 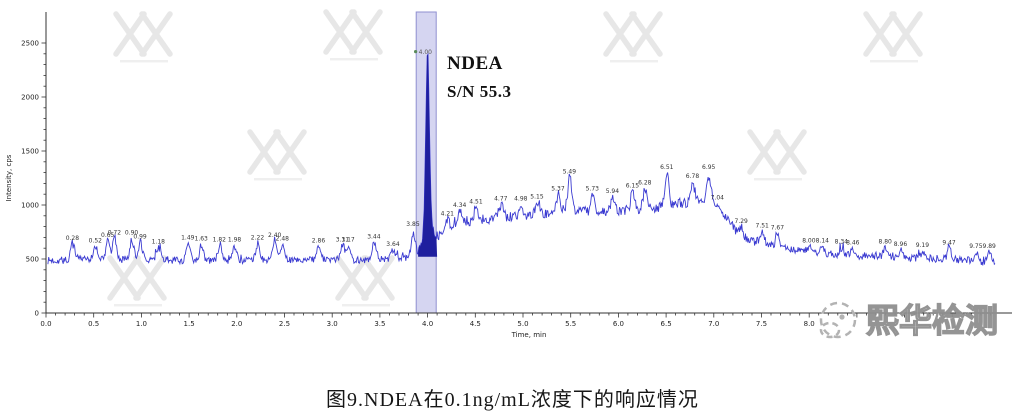 What do you see at coordinates (558, 189) in the screenshot?
I see `peak-rt-label: 5.37` at bounding box center [558, 189].